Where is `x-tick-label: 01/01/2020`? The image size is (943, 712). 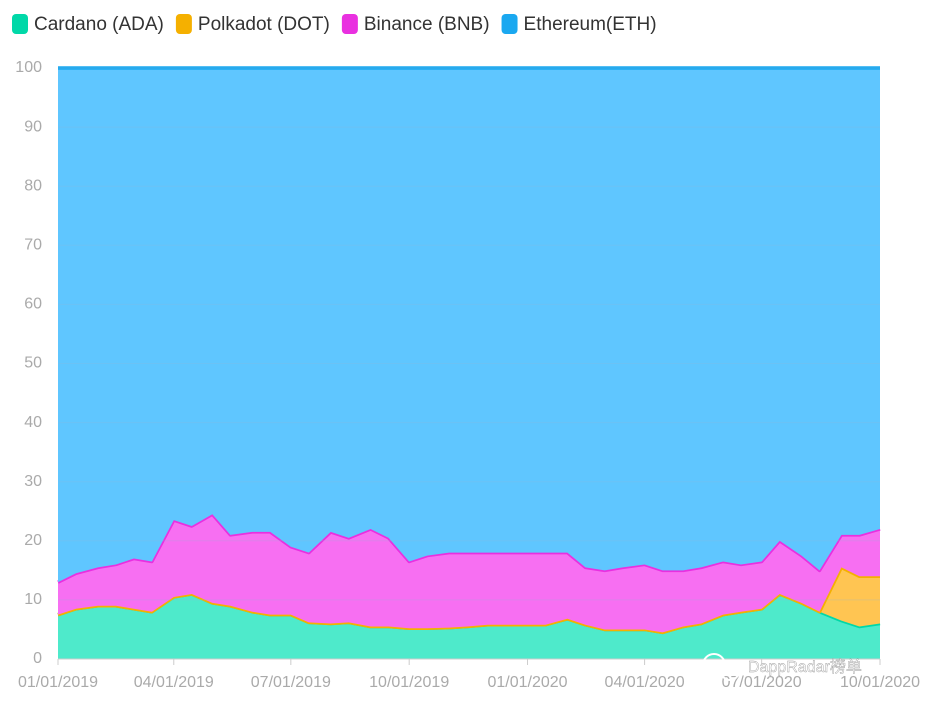
x-tick-label: 01/01/2020 is located at coordinates (527, 682).